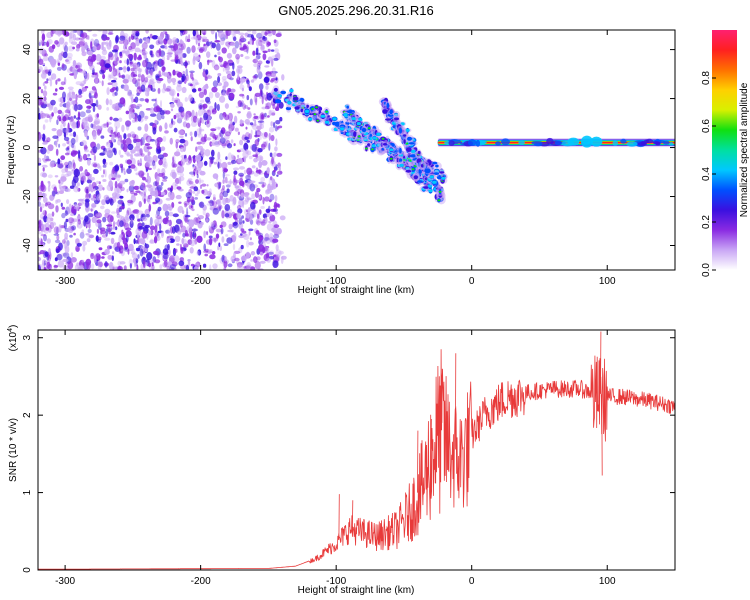 This screenshot has height=600, width=750. I want to click on snr-y-tick-label-0: 0, so click(27, 570).